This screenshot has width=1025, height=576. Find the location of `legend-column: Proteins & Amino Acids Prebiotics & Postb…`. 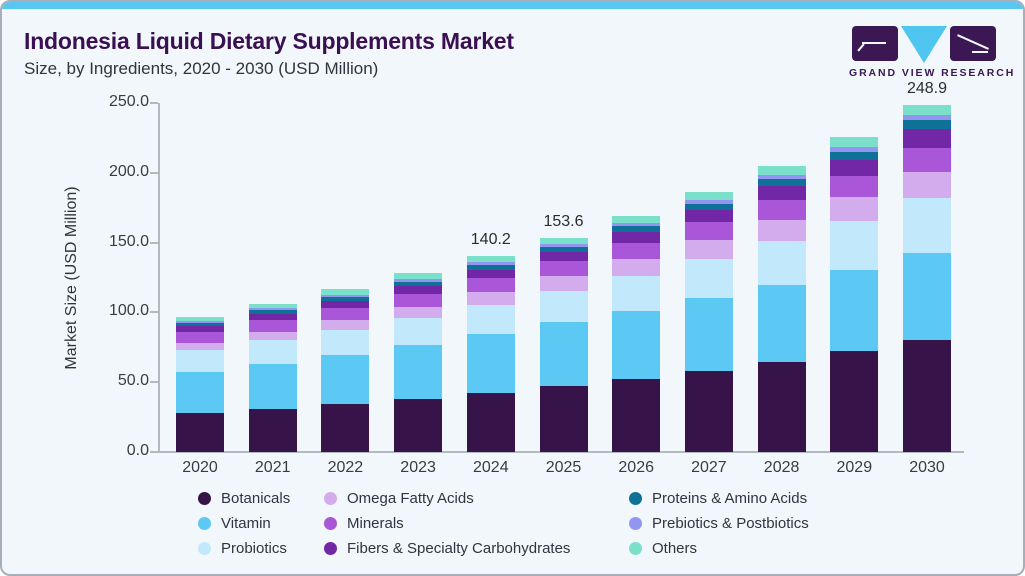

legend-column: Proteins & Amino Acids Prebiotics & Postb… is located at coordinates (719, 525).